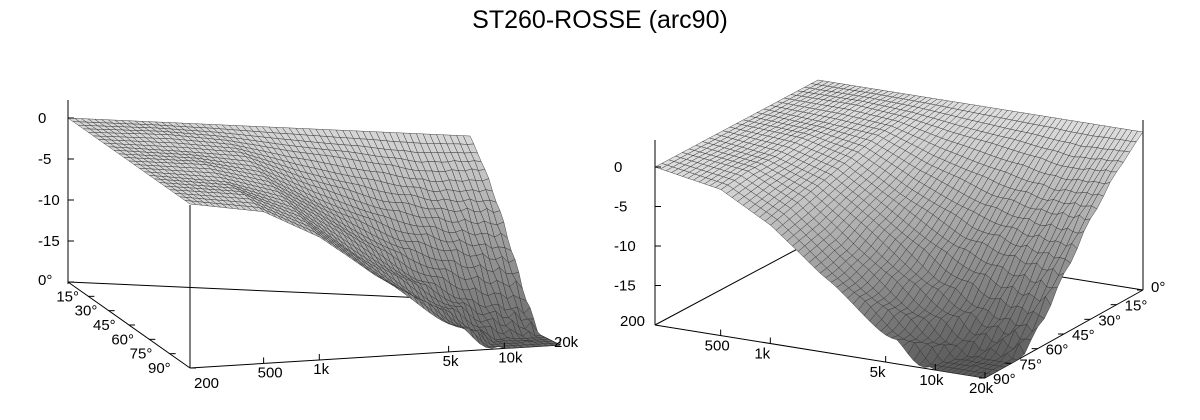 The width and height of the screenshot is (1200, 420). Describe the element at coordinates (878, 372) in the screenshot. I see `right-freq-tick-label: 5k` at that location.